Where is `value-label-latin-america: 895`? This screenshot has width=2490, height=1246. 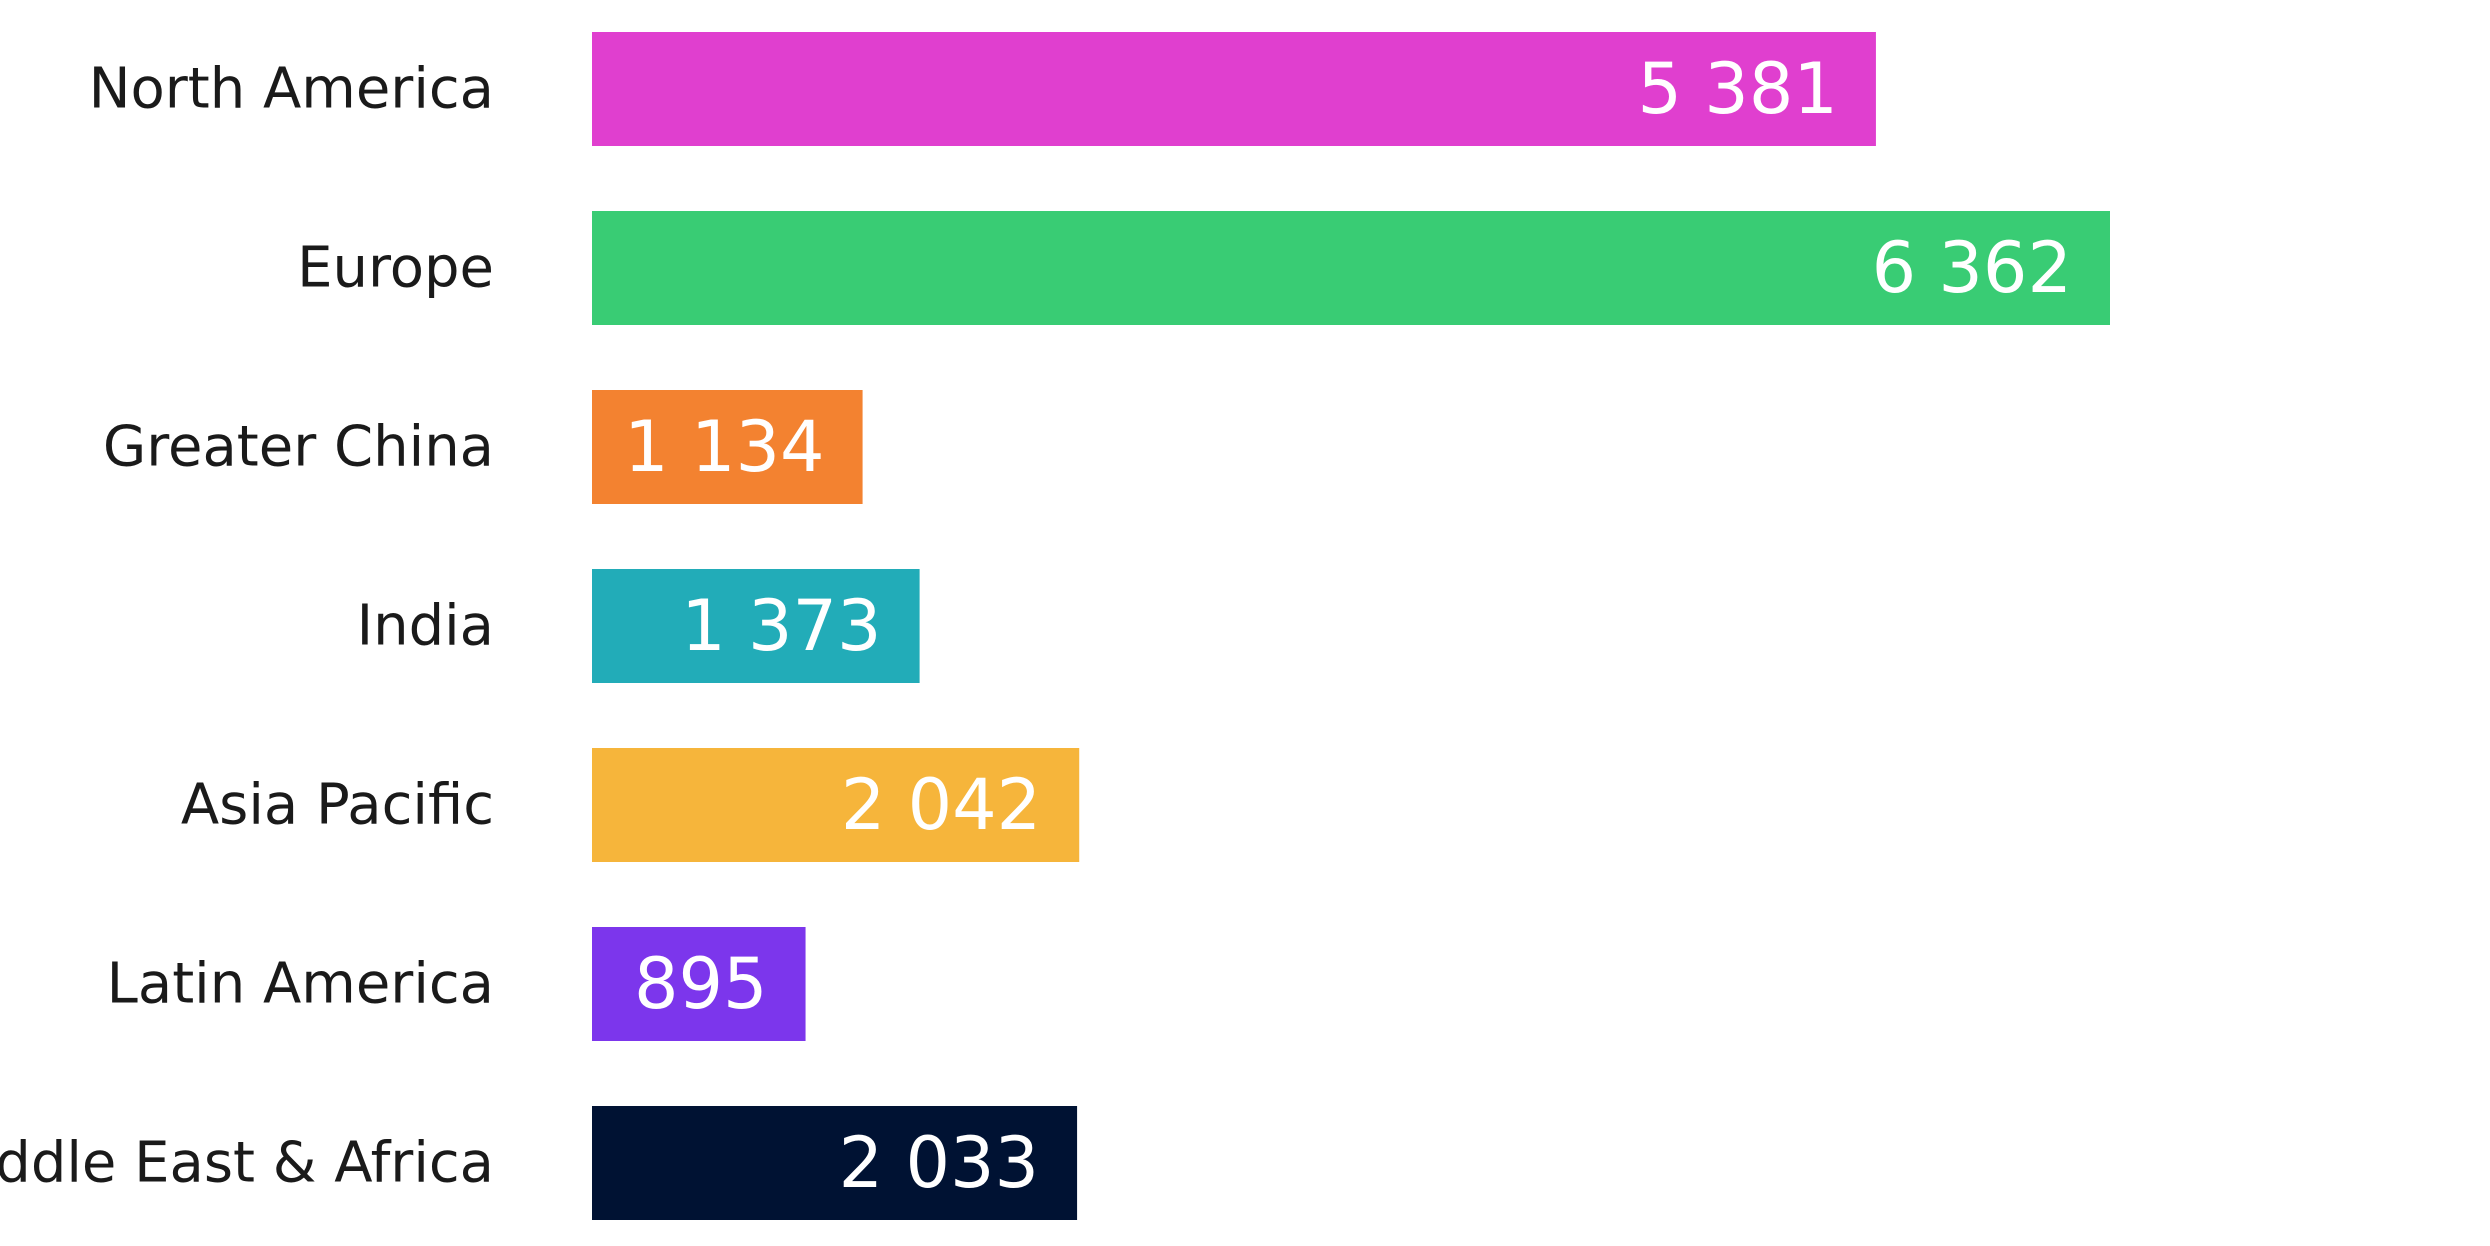
value-label-latin-america: 895 is located at coordinates (701, 984).